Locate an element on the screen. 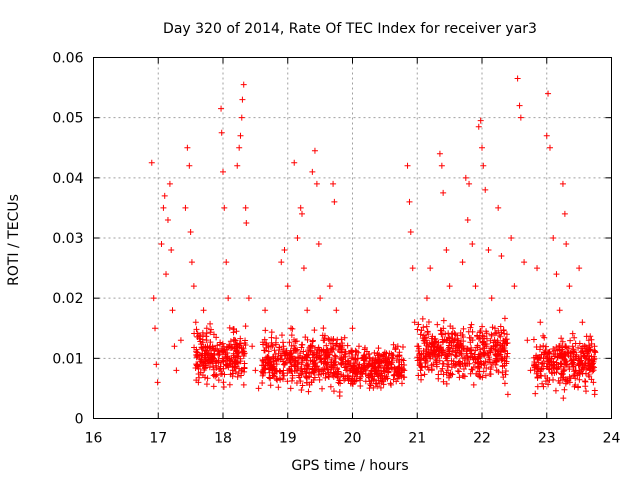 This screenshot has width=640, height=480. x-tick-label: 22 is located at coordinates (482, 439).